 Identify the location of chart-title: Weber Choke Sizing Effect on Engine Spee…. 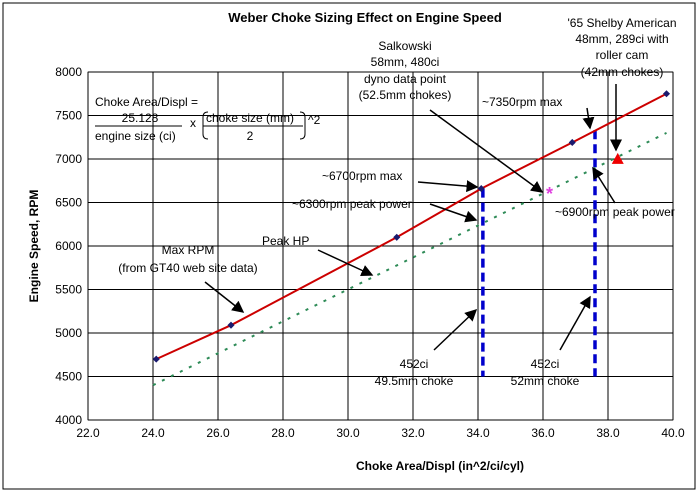
(365, 17).